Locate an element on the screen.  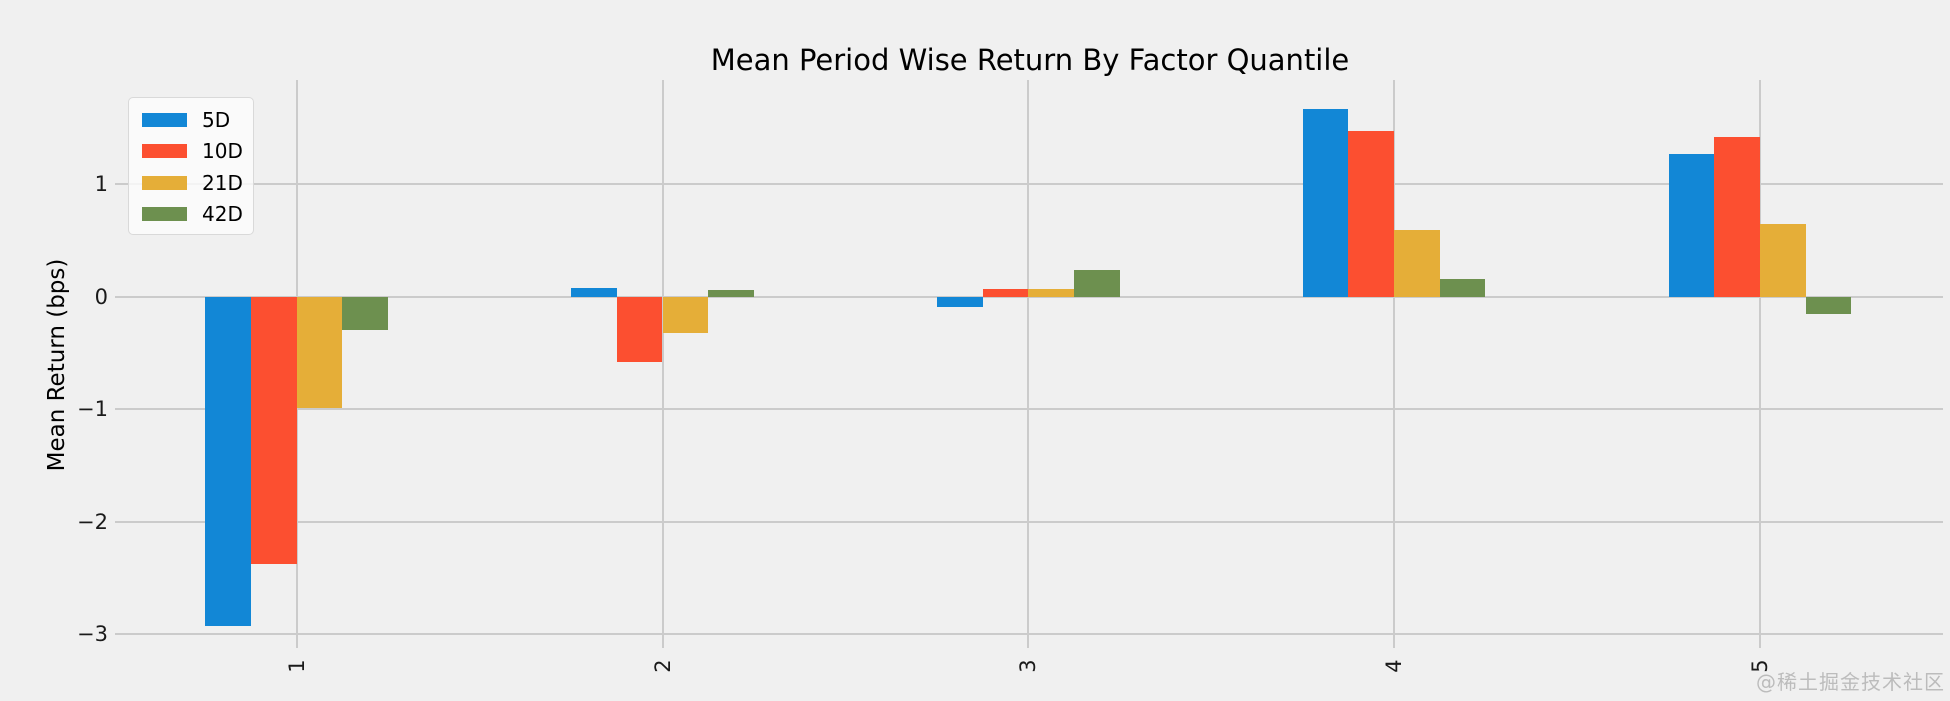
legend-label: 21D is located at coordinates (222, 182).